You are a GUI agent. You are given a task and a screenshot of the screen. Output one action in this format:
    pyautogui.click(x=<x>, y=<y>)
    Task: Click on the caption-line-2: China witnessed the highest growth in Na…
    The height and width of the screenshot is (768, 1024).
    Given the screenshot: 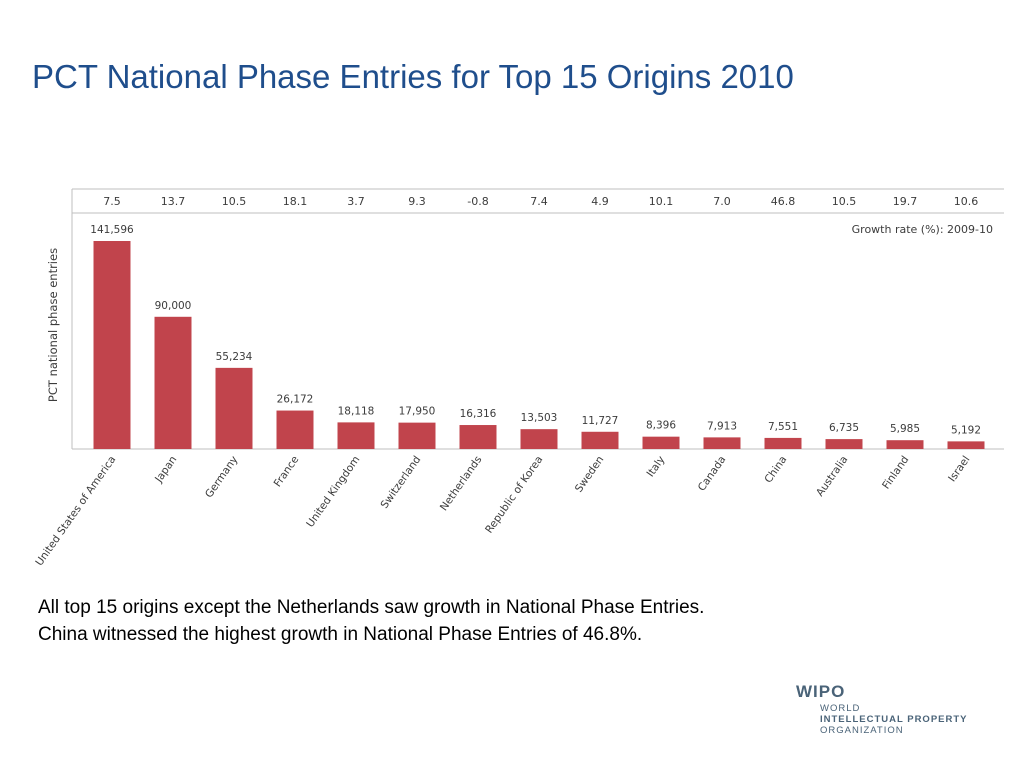 What is the action you would take?
    pyautogui.click(x=340, y=634)
    